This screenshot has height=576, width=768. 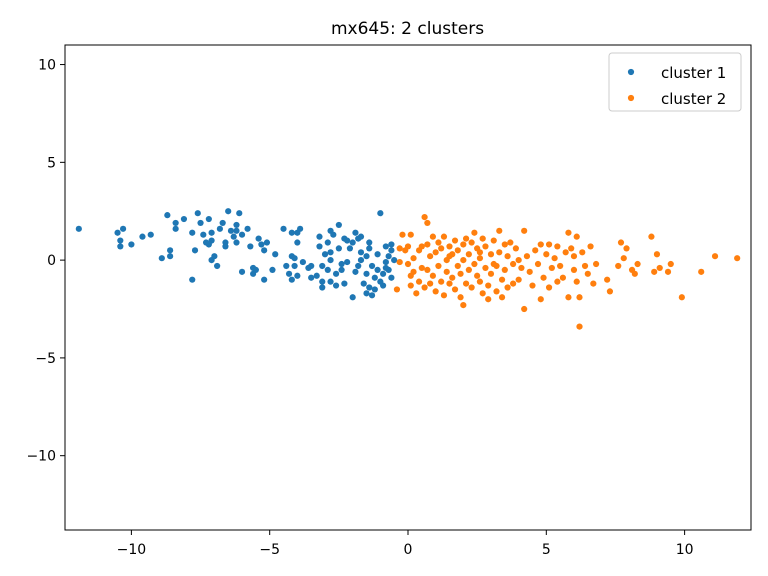 I want to click on y-tick-label: −5, so click(x=45, y=359).